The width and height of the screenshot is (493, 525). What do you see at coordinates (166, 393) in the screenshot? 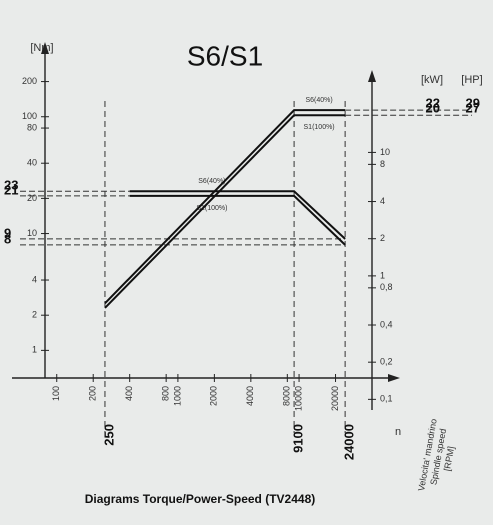
I see `x-tick-label: 800` at bounding box center [166, 393].